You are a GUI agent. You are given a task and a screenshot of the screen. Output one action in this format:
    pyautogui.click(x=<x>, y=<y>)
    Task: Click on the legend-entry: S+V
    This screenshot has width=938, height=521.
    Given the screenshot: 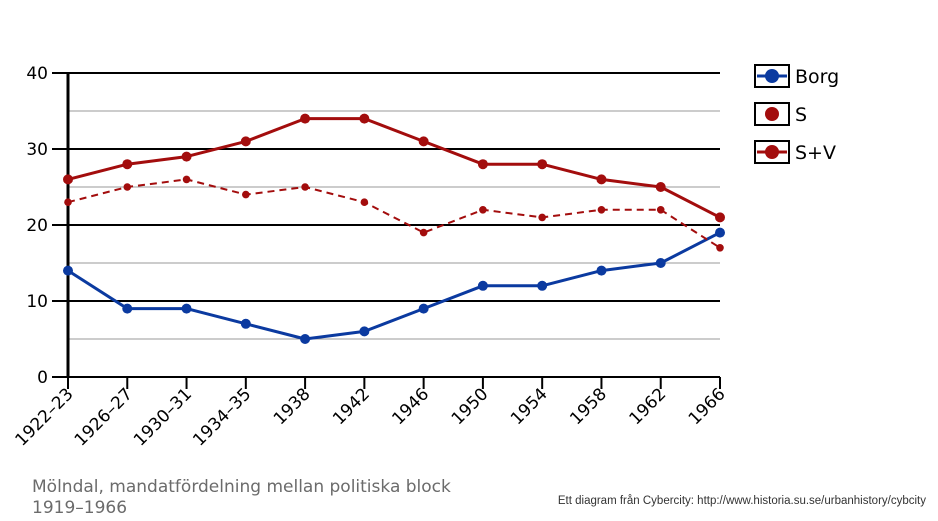 What is the action you would take?
    pyautogui.click(x=795, y=152)
    